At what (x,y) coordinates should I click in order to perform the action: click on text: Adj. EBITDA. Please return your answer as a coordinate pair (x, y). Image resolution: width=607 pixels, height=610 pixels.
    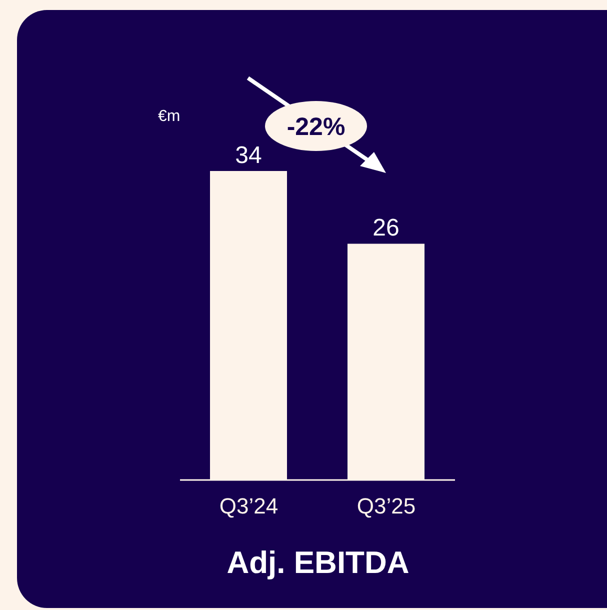
    Looking at the image, I should click on (318, 563).